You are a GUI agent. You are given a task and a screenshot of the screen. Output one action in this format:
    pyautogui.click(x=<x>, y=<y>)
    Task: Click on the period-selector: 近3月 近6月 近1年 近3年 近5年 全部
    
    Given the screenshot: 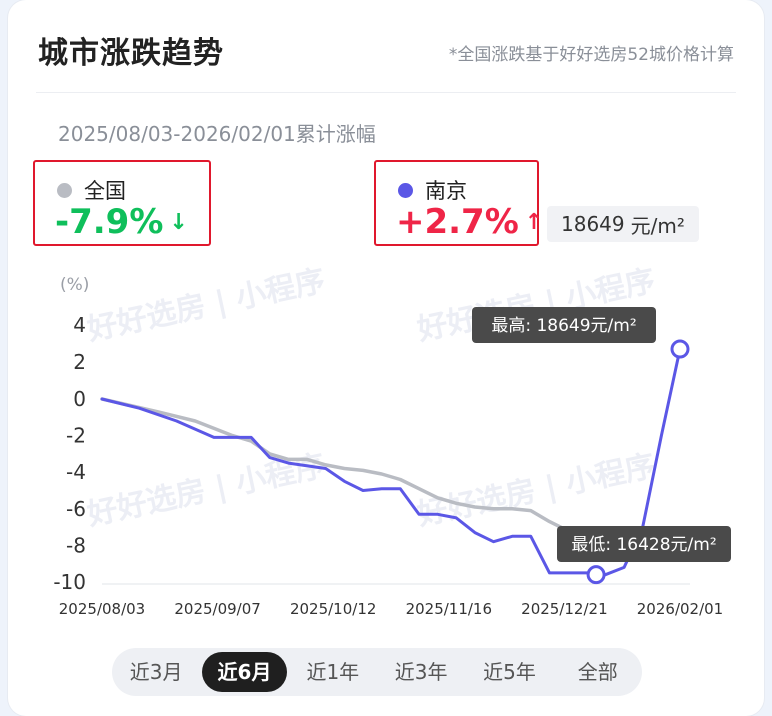 What is the action you would take?
    pyautogui.click(x=377, y=672)
    